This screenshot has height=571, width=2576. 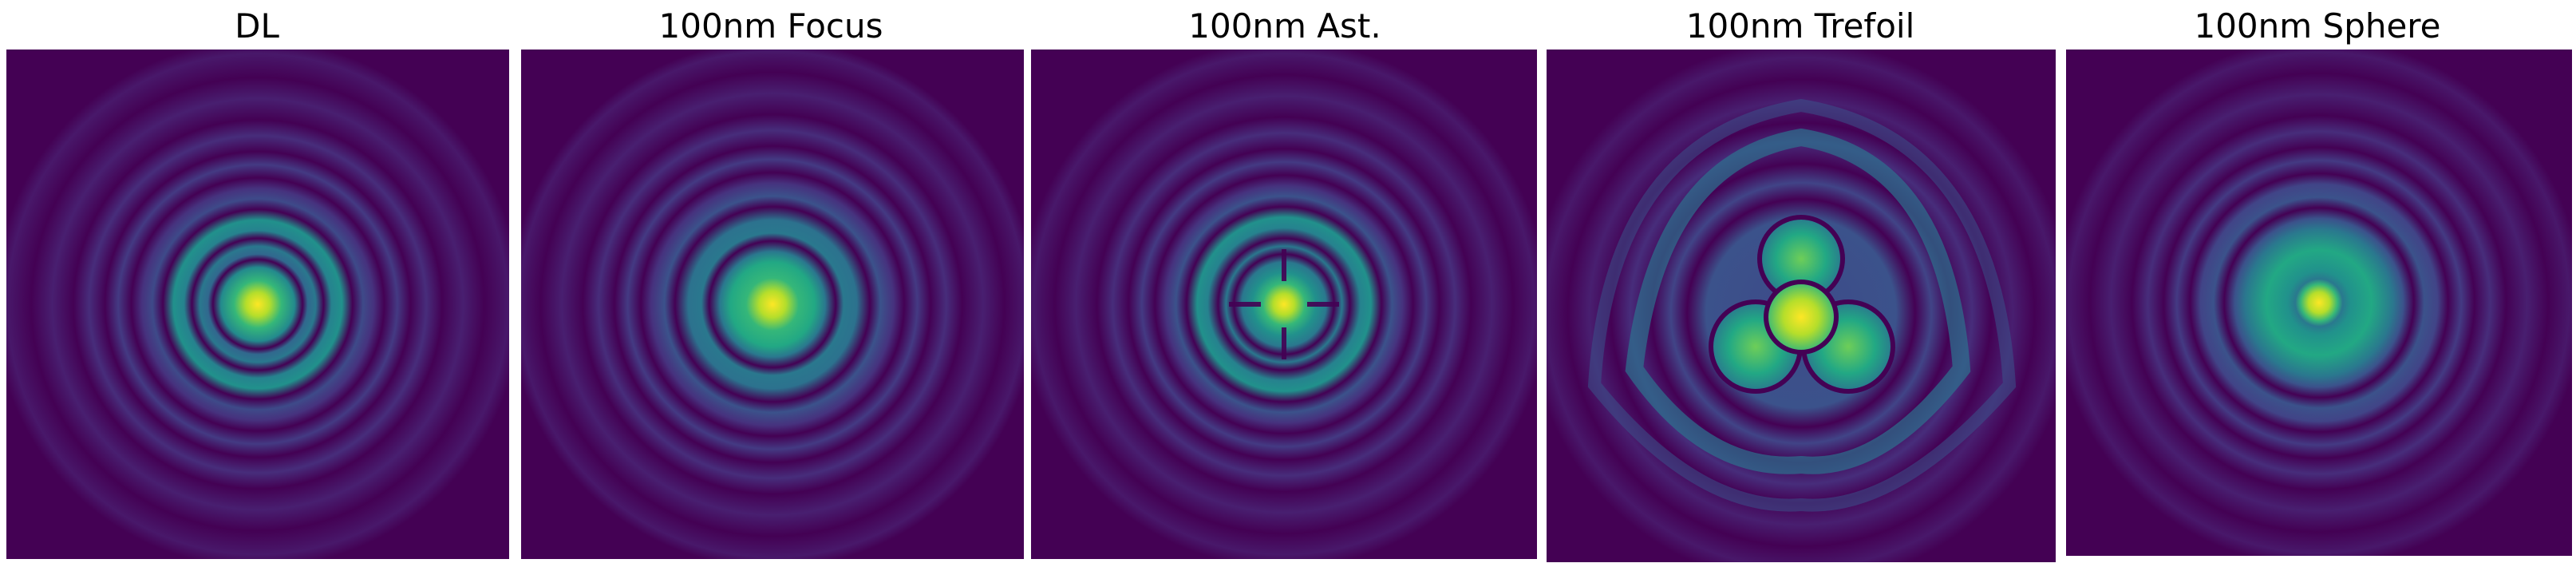 I want to click on panel-title: 100nm Trefoil, so click(x=1800, y=26).